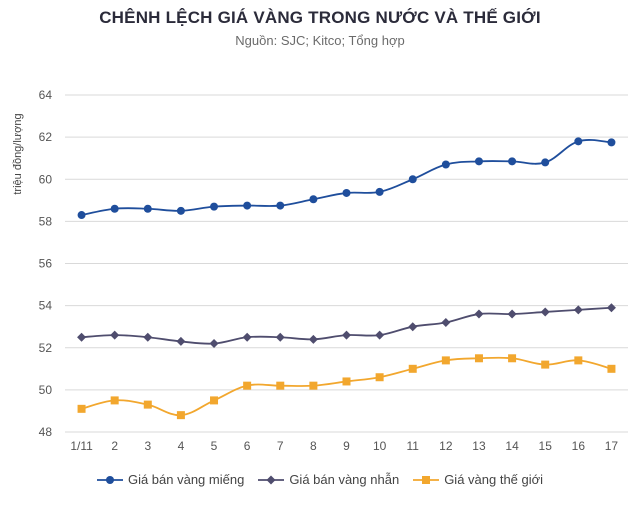  Describe the element at coordinates (46, 95) in the screenshot. I see `y-tick-label: 64` at that location.